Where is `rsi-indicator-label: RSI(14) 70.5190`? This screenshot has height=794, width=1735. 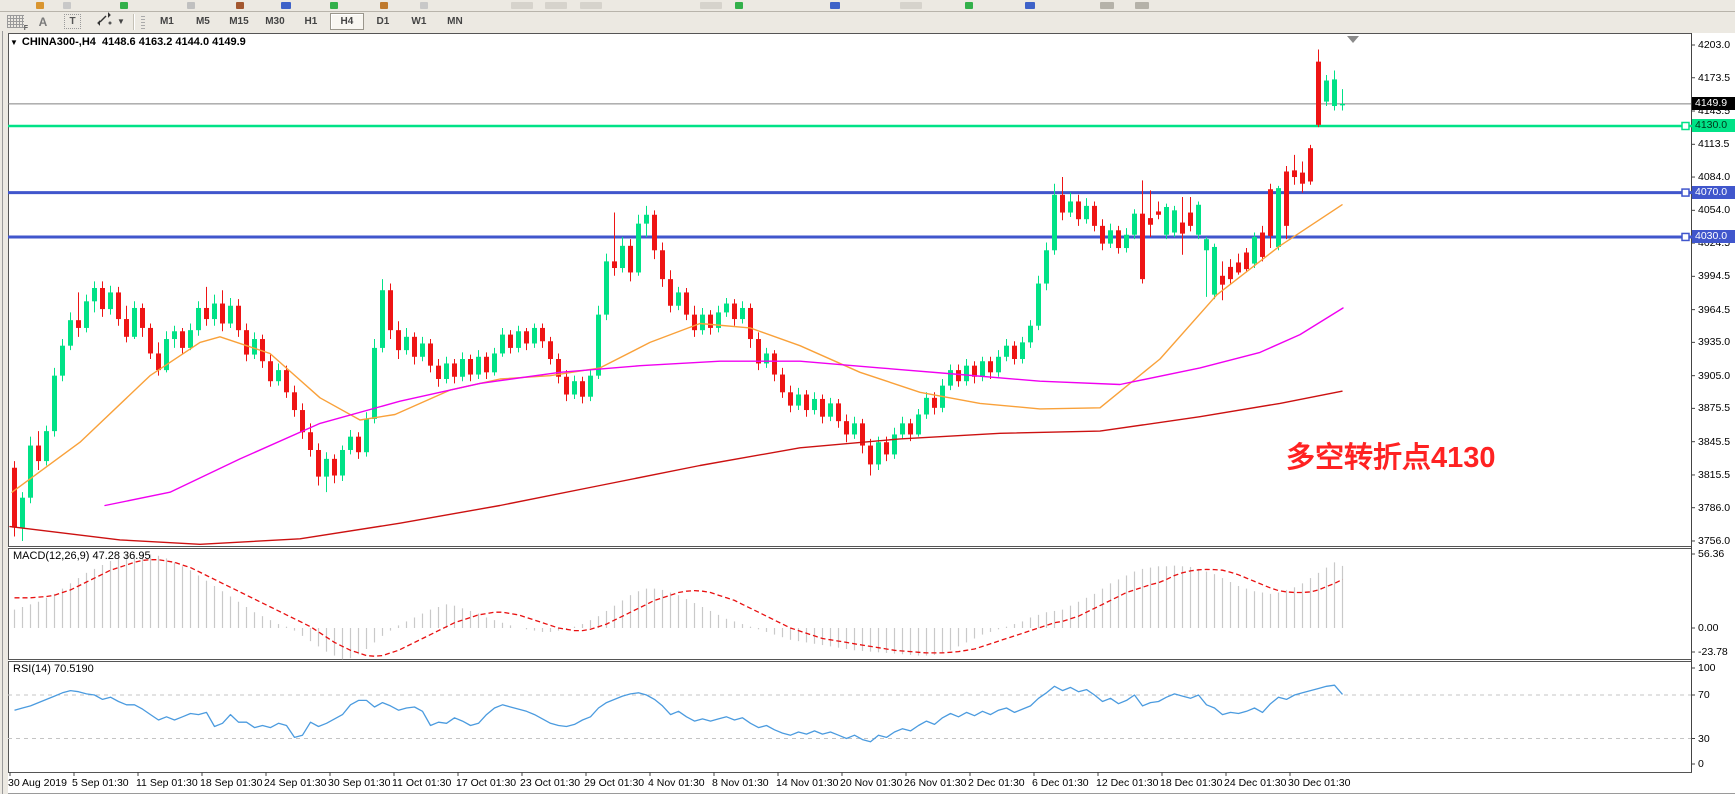
rsi-indicator-label: RSI(14) 70.5190 is located at coordinates (53, 669).